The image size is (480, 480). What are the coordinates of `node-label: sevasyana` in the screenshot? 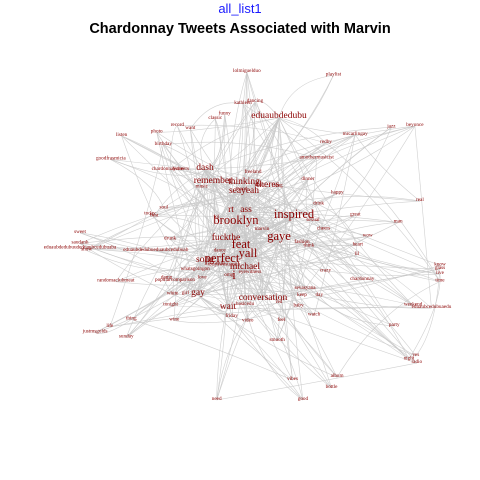 It's located at (305, 288).